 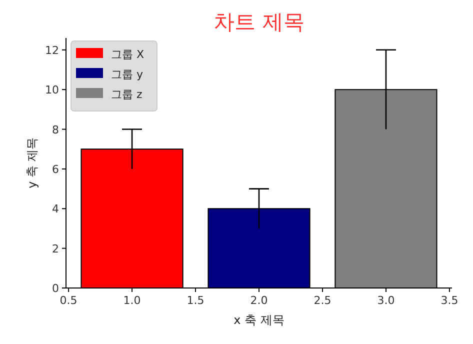 What do you see at coordinates (323, 300) in the screenshot?
I see `x-tick-label: 2.5` at bounding box center [323, 300].